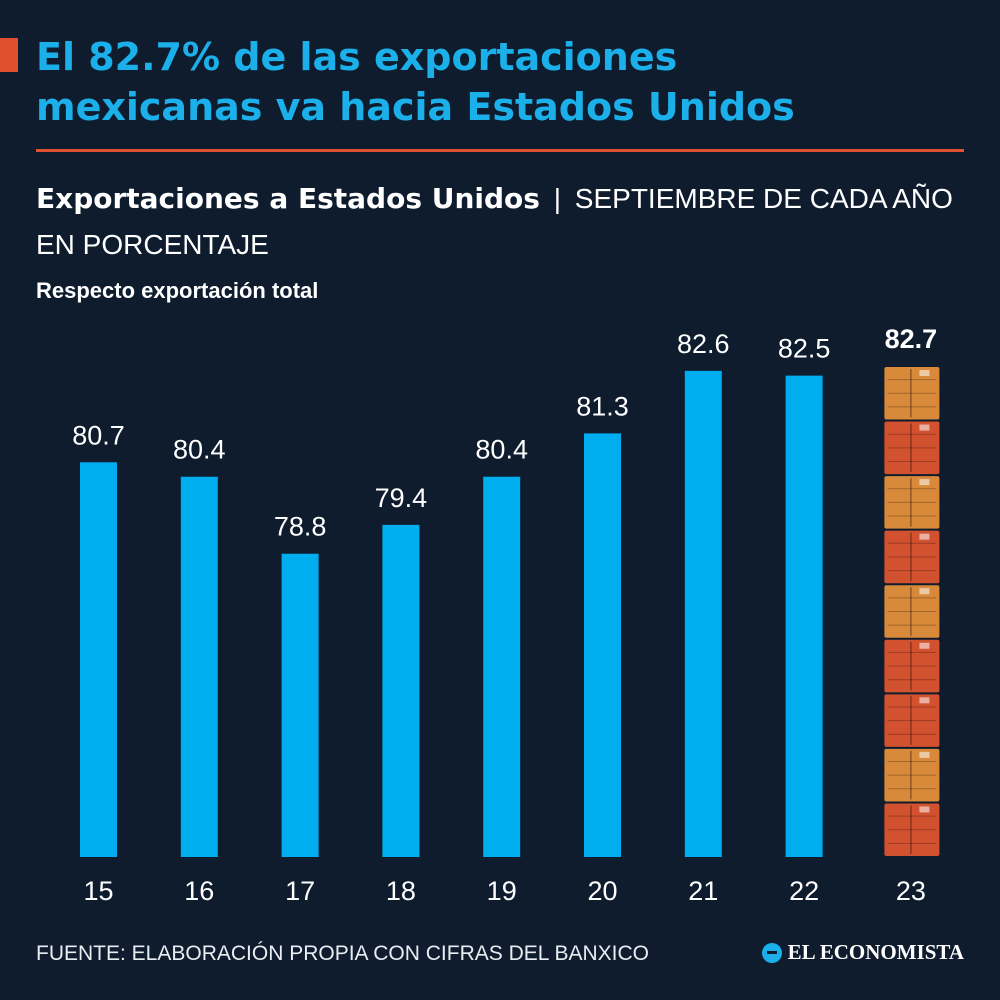 The height and width of the screenshot is (1000, 1000). I want to click on x-tick-21: 21, so click(703, 891).